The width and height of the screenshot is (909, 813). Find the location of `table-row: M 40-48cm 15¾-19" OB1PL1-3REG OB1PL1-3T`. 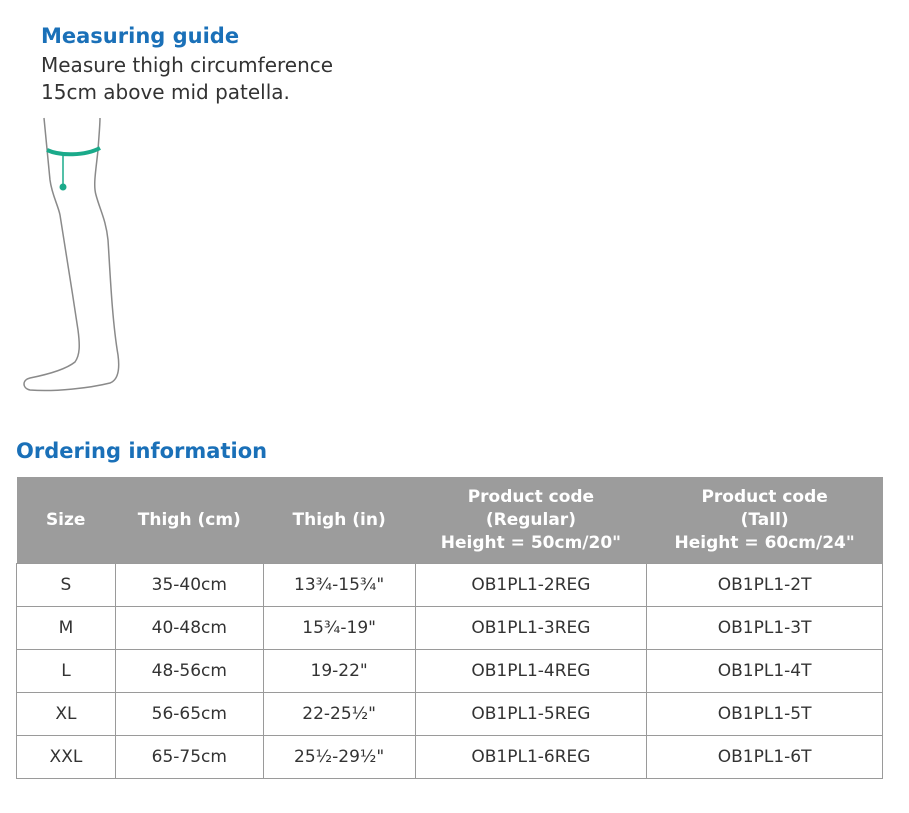

table-row: M 40-48cm 15¾-19" OB1PL1-3REG OB1PL1-3T is located at coordinates (449, 628).